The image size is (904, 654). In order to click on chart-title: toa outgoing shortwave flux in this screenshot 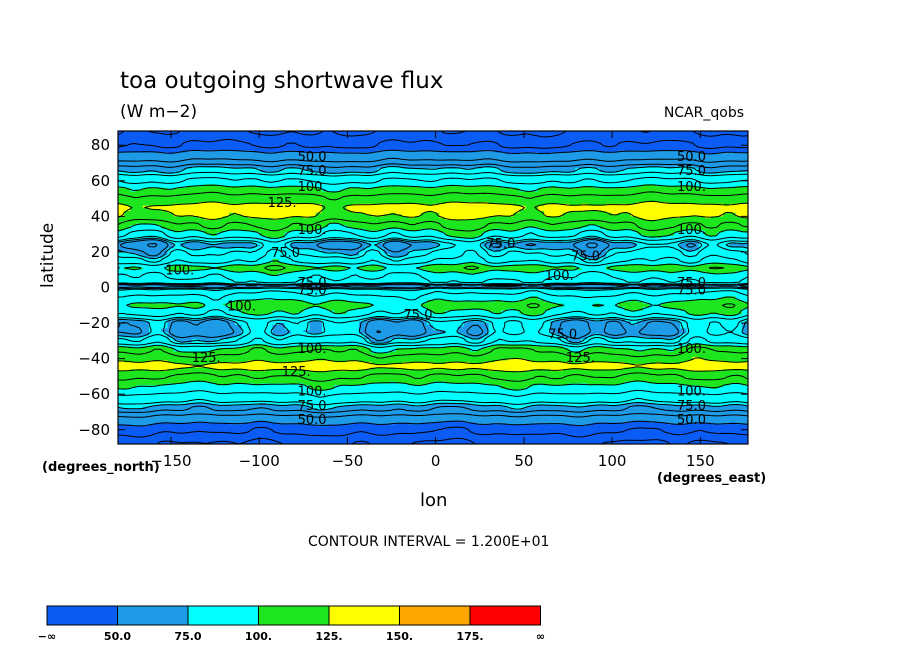, I will do `click(282, 81)`.